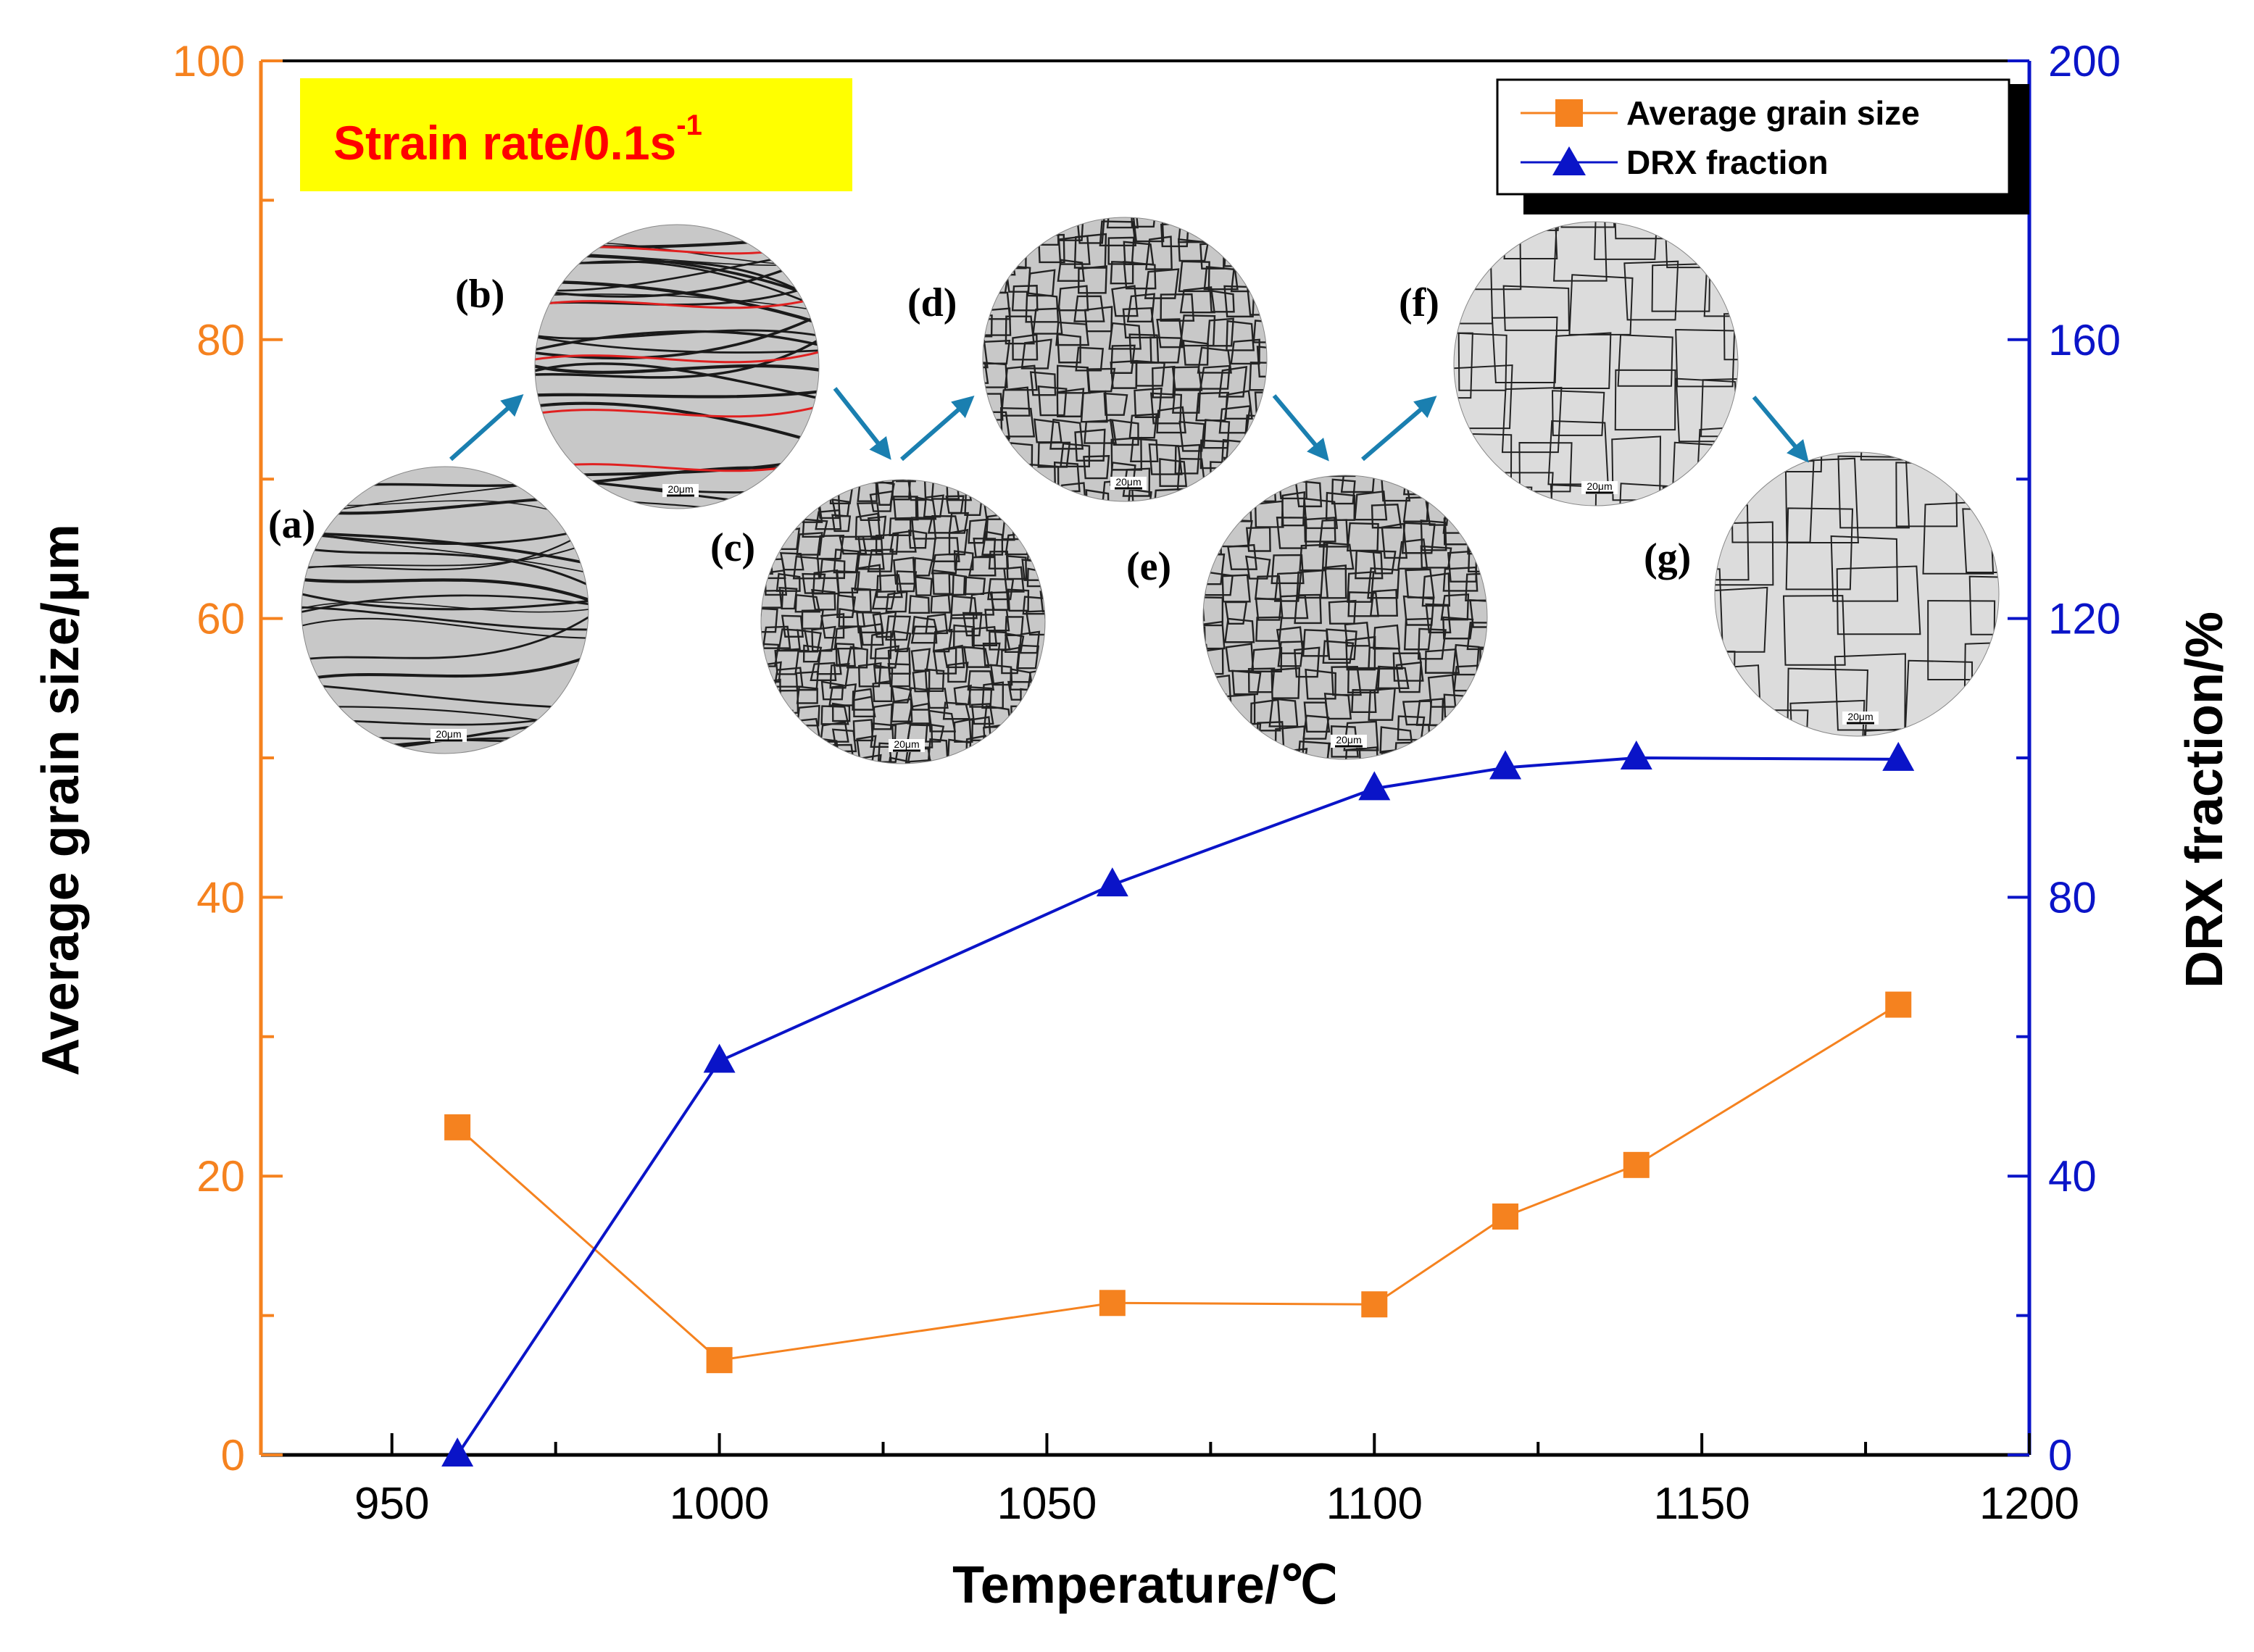  What do you see at coordinates (445, 610) in the screenshot?
I see `micrograph-a: 20μm` at bounding box center [445, 610].